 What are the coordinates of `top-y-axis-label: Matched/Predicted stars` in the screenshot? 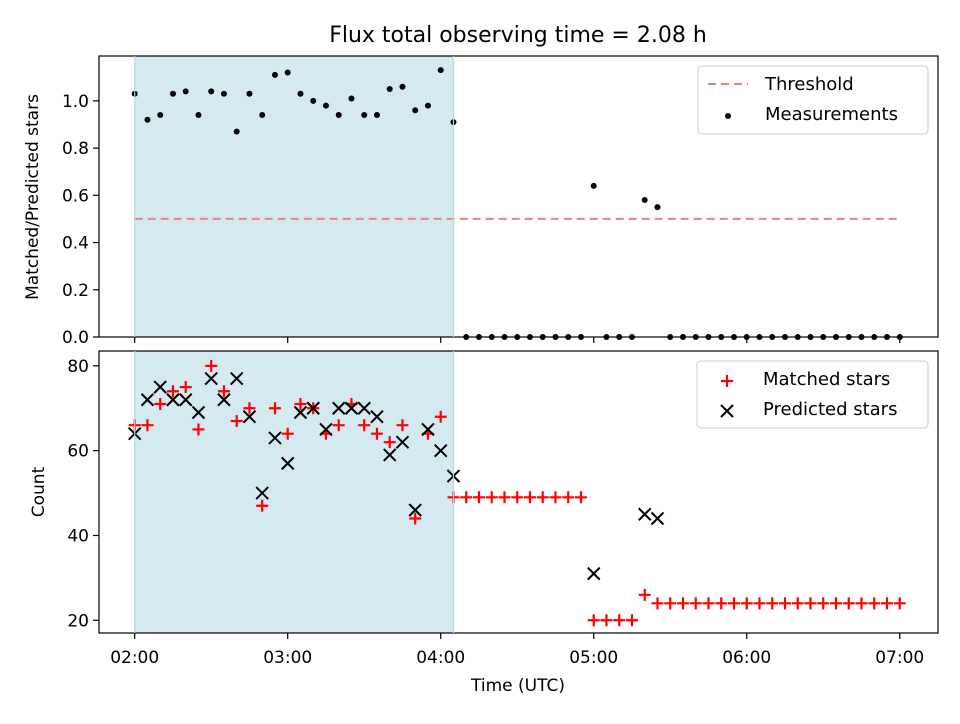 It's located at (33, 197).